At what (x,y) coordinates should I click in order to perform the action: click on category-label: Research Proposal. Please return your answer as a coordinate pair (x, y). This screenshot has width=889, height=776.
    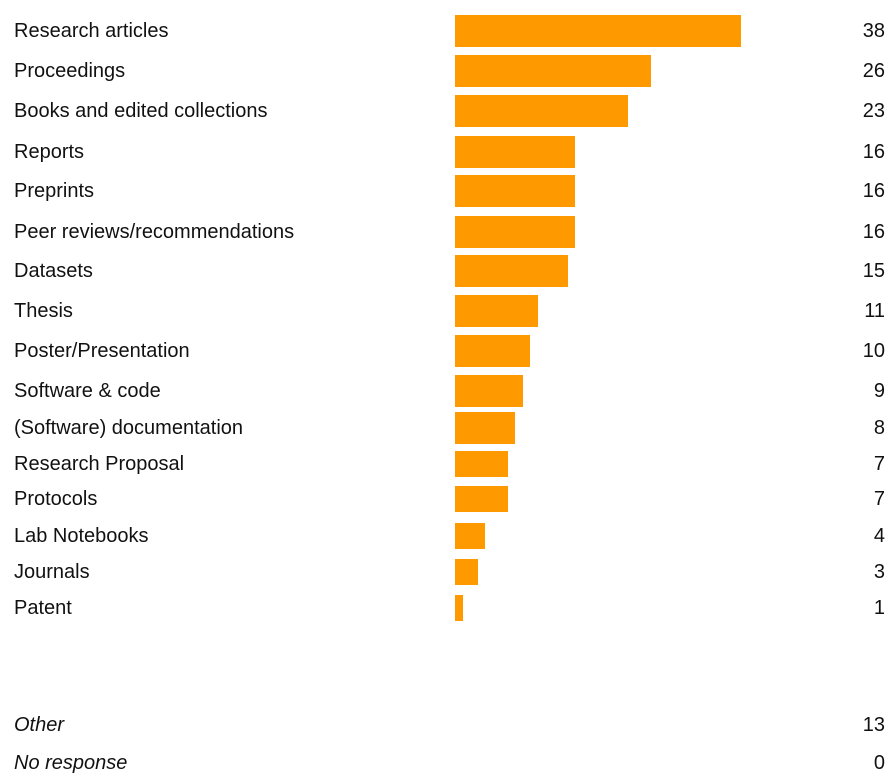
    Looking at the image, I should click on (99, 464).